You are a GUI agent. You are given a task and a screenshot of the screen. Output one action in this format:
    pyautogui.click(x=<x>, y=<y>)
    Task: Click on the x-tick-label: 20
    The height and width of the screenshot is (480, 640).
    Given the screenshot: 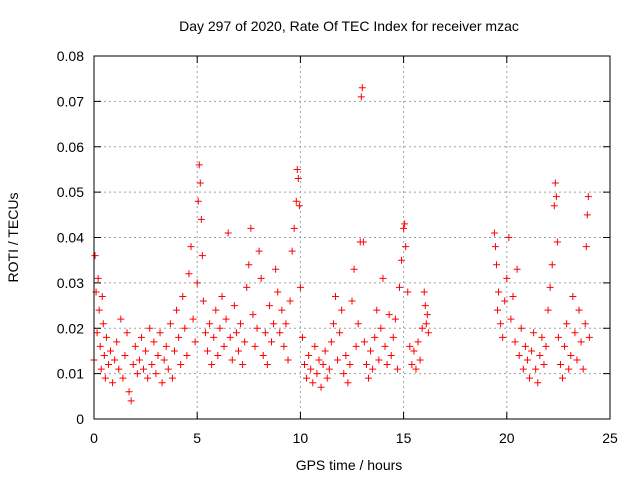 What is the action you would take?
    pyautogui.click(x=507, y=438)
    